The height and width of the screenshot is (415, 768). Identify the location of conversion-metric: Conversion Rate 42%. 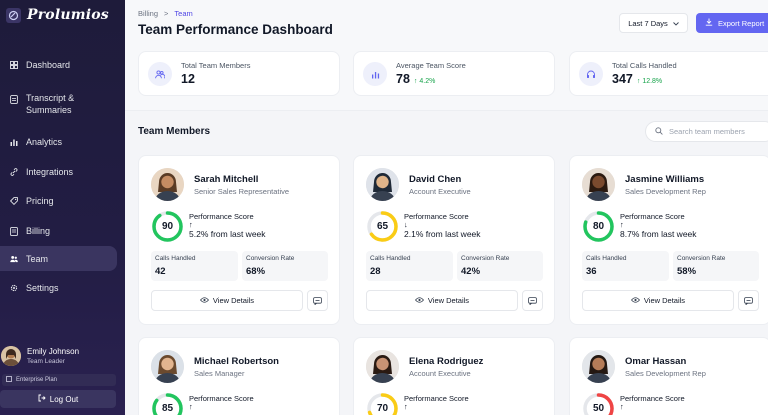
(500, 266).